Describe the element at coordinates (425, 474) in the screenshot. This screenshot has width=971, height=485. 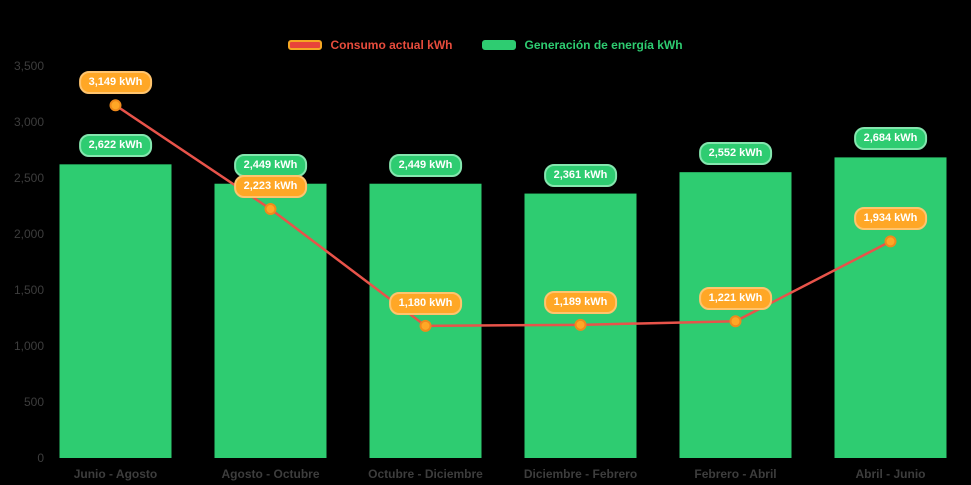
I see `x-axis-category-label: Octubre - Diciembre` at that location.